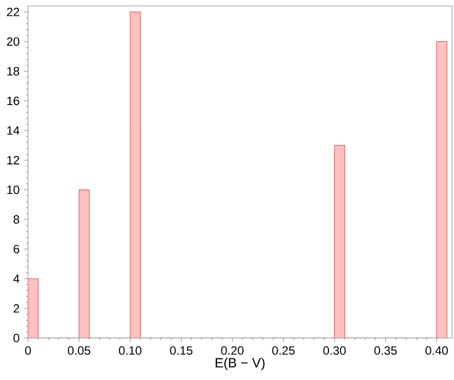 The height and width of the screenshot is (380, 454). What do you see at coordinates (13, 160) in the screenshot?
I see `y-tick-label: 12` at bounding box center [13, 160].